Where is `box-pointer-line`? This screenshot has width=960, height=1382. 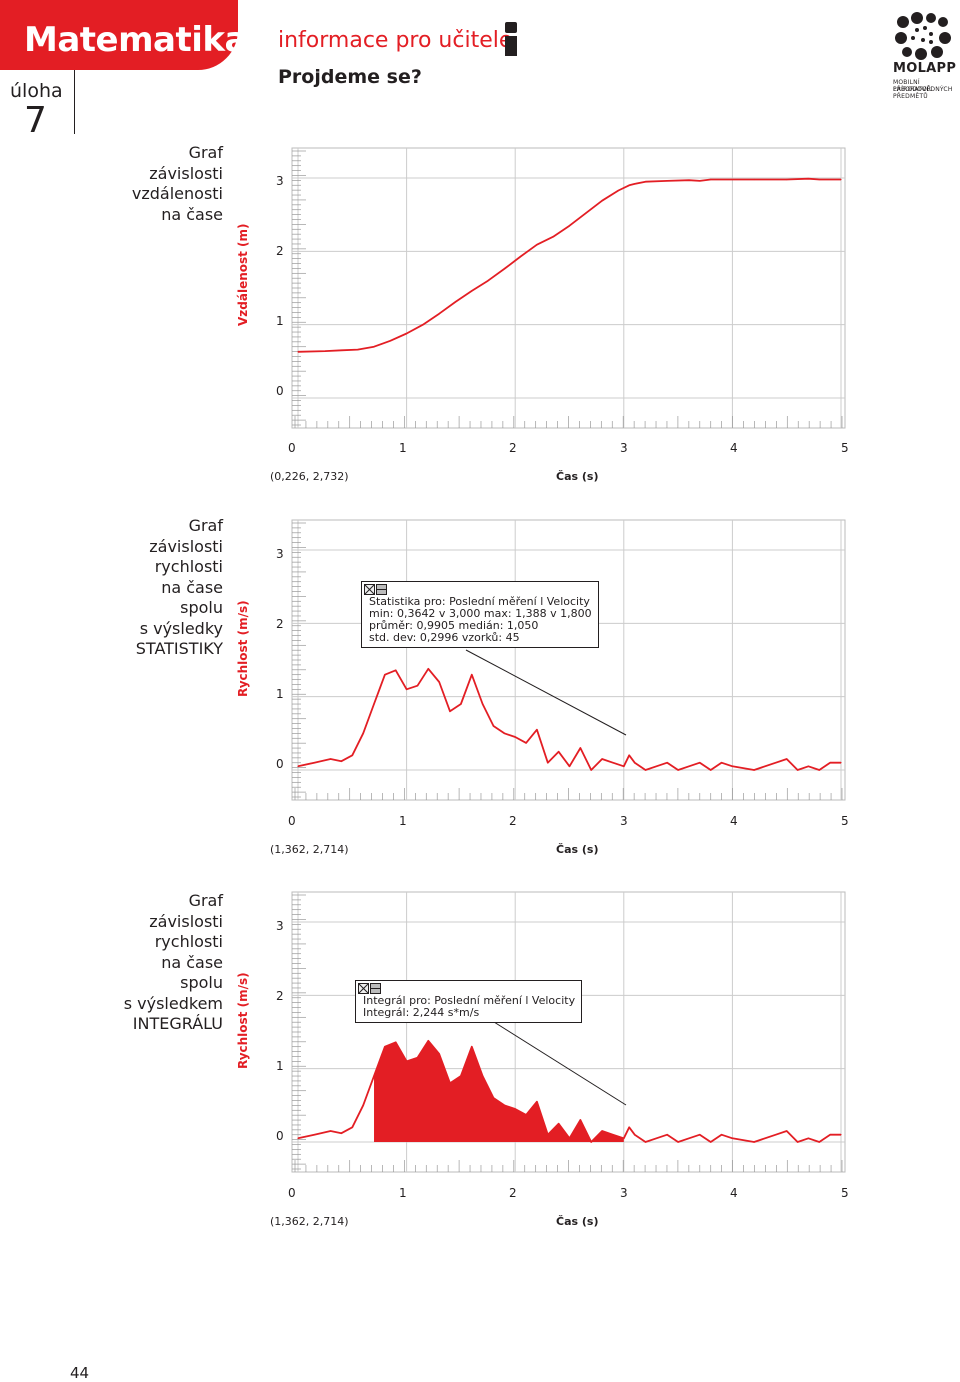 box-pointer-line is located at coordinates (560, 1063).